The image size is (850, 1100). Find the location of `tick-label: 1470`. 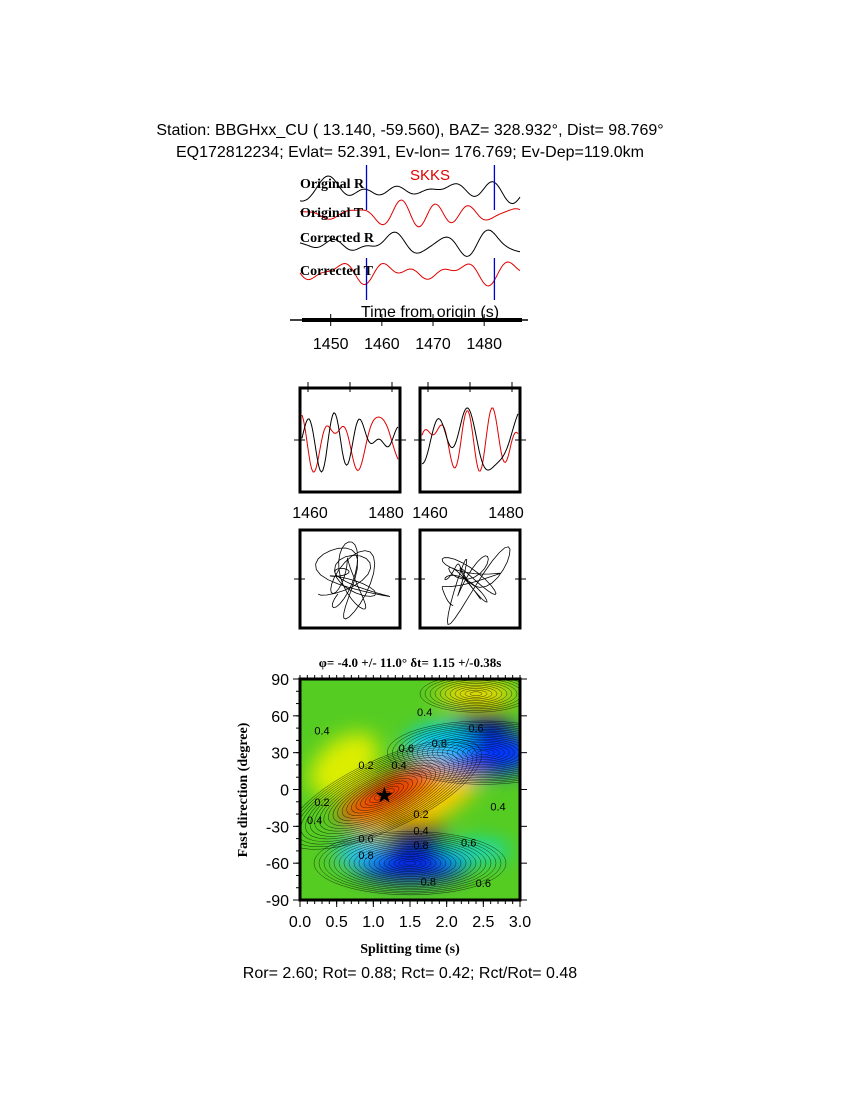

tick-label: 1470 is located at coordinates (433, 344).